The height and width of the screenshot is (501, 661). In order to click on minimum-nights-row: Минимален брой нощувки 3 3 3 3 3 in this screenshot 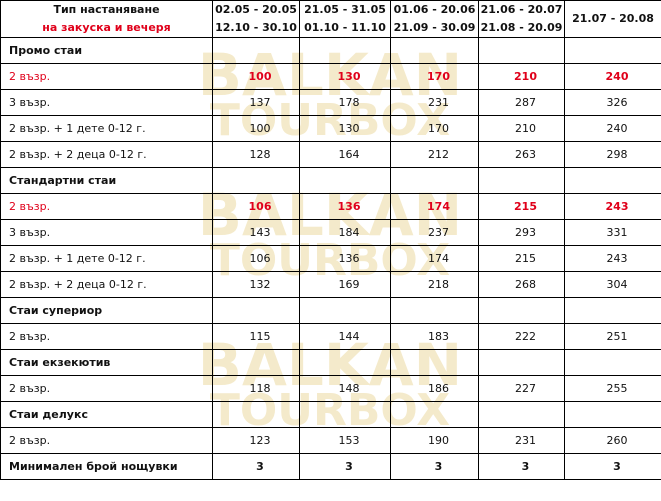, I will do `click(330, 466)`.